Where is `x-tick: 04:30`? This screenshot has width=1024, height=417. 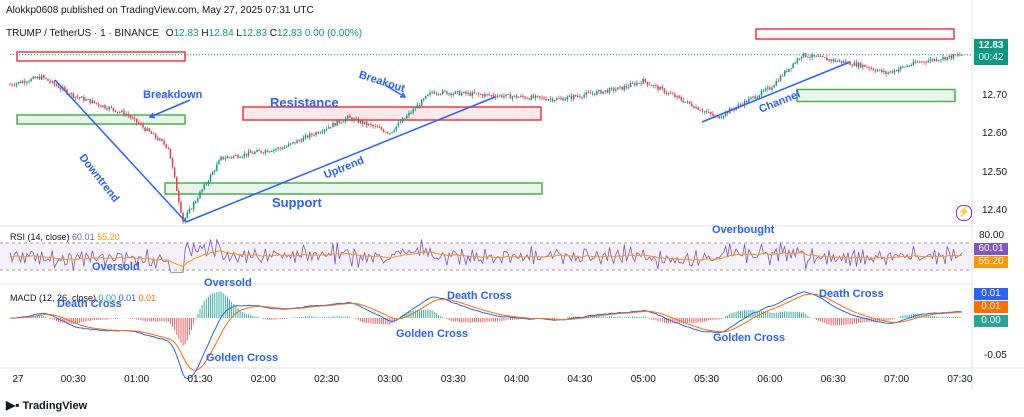 x-tick: 04:30 is located at coordinates (580, 379).